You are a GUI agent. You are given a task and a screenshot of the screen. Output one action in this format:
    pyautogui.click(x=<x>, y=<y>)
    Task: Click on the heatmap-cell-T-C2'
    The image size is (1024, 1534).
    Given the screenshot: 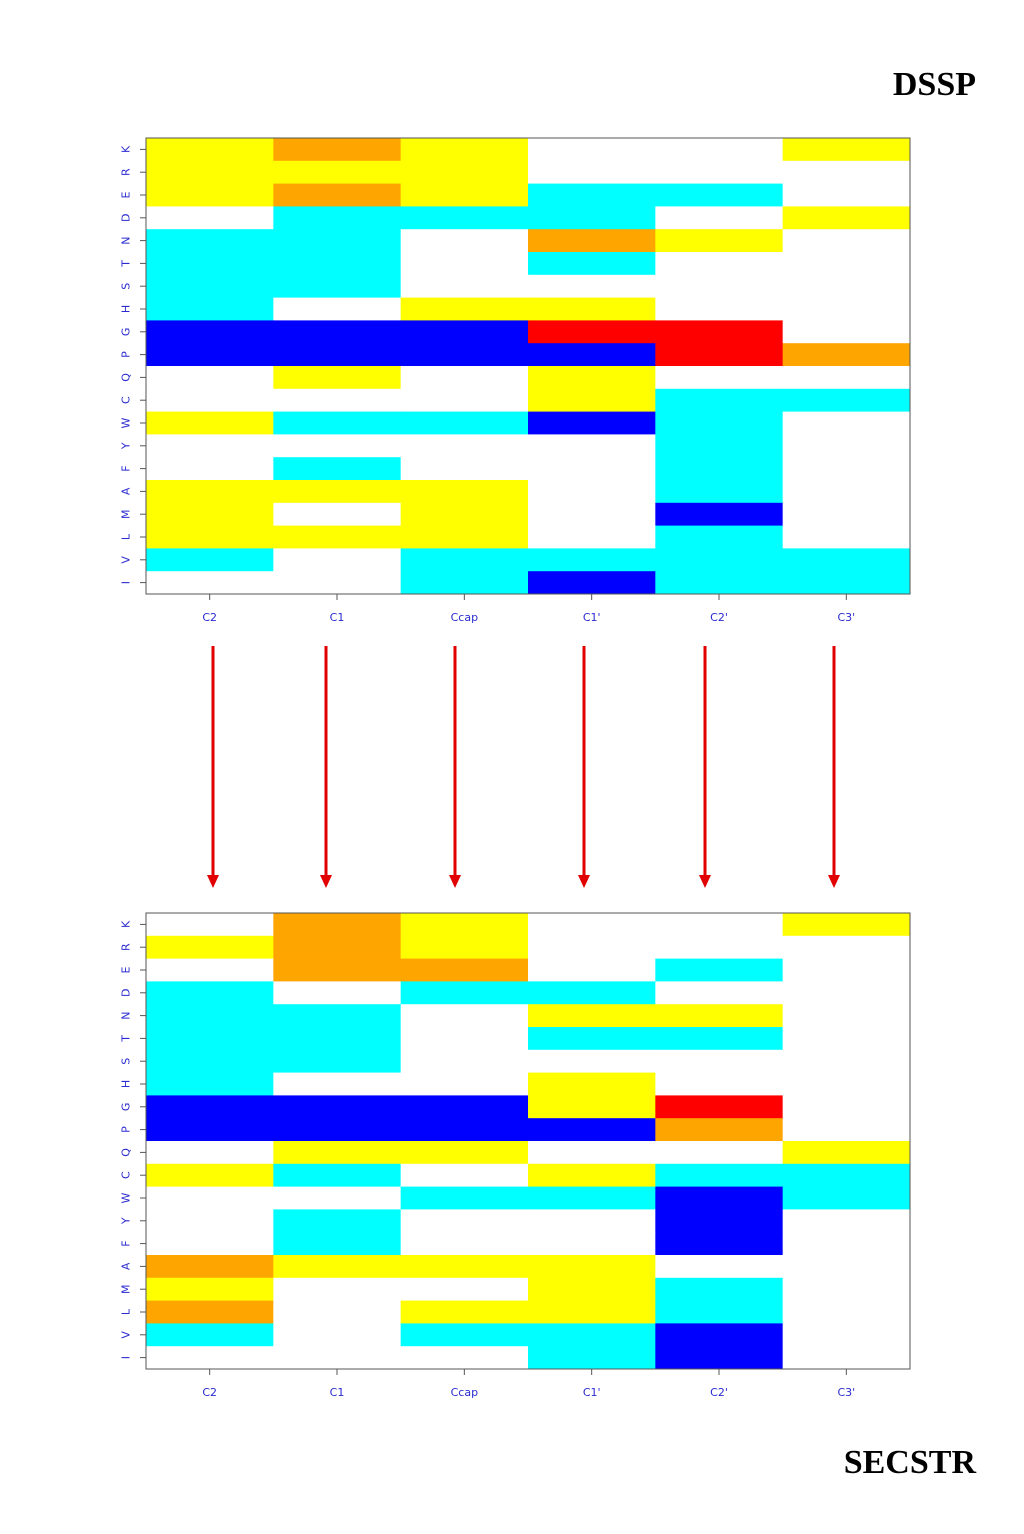 What is the action you would take?
    pyautogui.click(x=719, y=264)
    